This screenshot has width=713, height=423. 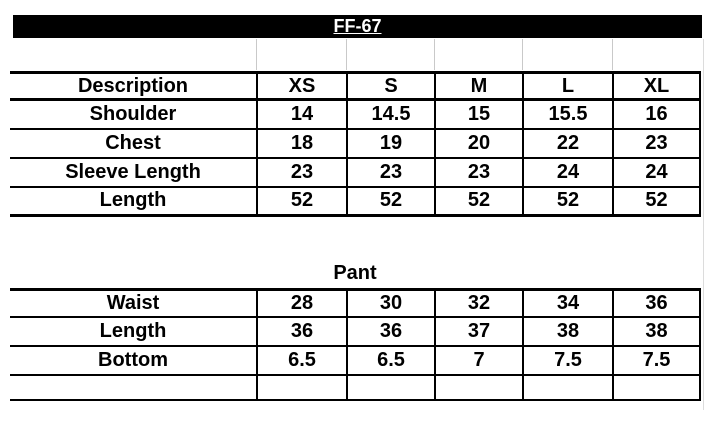 I want to click on value-cell: 28, so click(x=301, y=303).